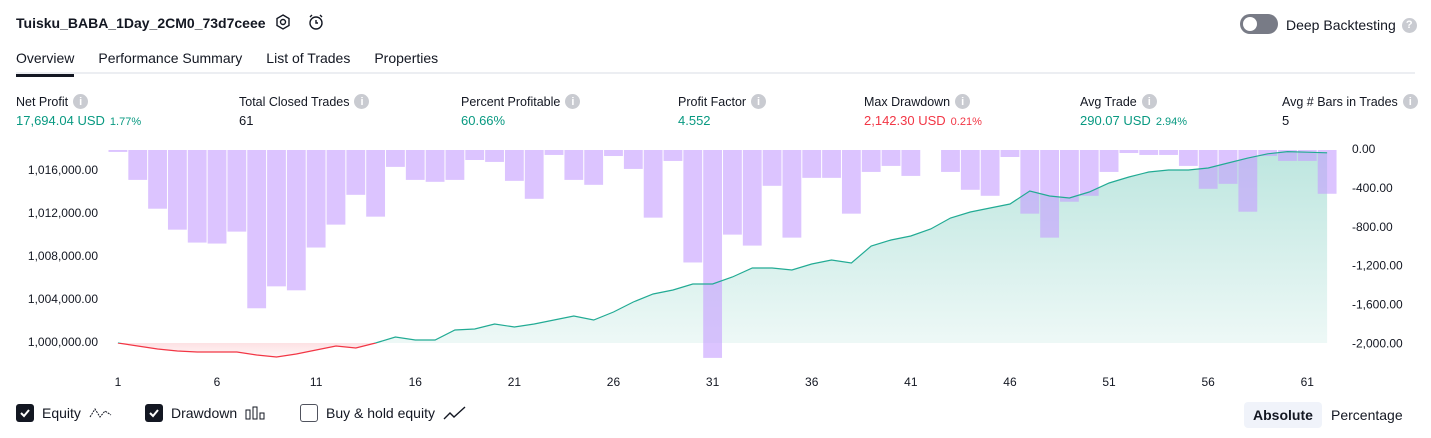  What do you see at coordinates (1341, 25) in the screenshot?
I see `toggle-text: Deep Backtesting` at bounding box center [1341, 25].